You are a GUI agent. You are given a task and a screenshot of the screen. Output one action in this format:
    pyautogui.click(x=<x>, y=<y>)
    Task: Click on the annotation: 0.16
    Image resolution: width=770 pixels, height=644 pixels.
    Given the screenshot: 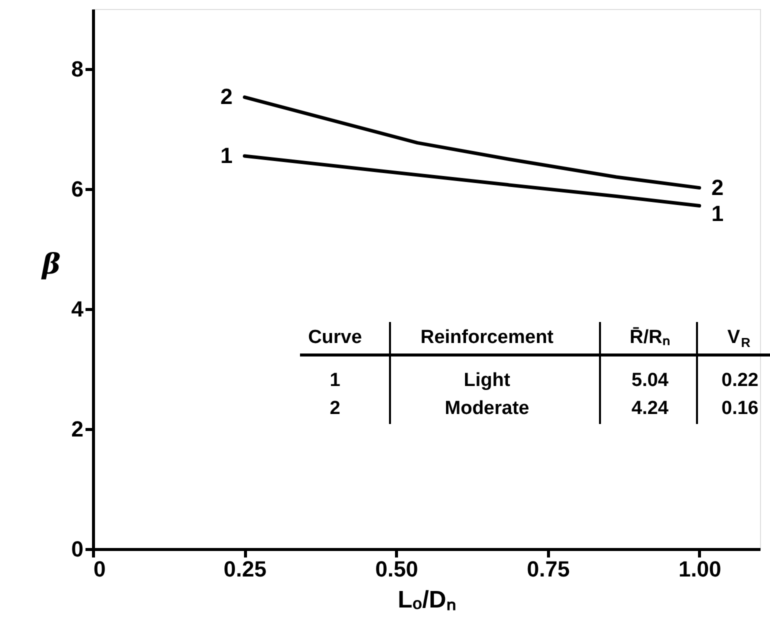 What is the action you would take?
    pyautogui.click(x=740, y=408)
    